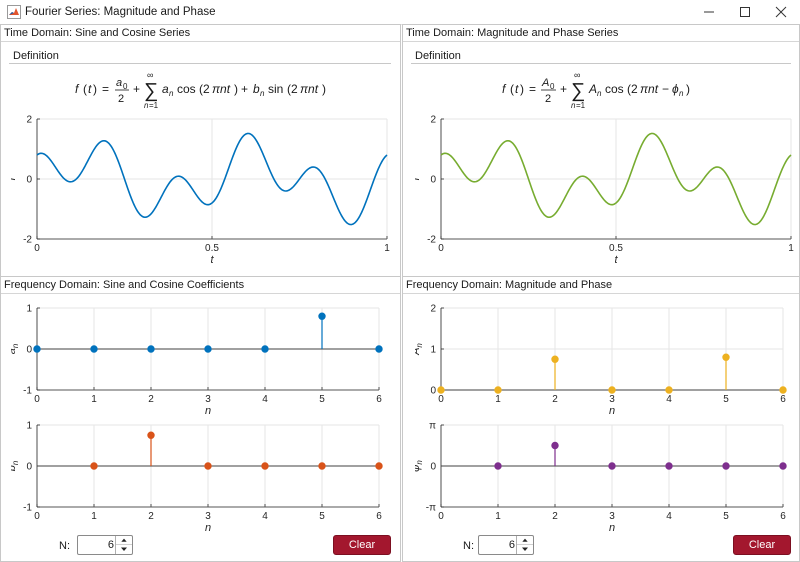 This screenshot has height=562, width=800. What do you see at coordinates (632, 89) in the screenshot?
I see `svg-text: (2` at bounding box center [632, 89].